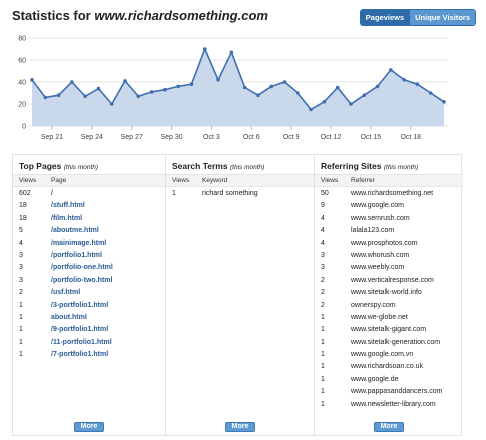 The height and width of the screenshot is (440, 486). Describe the element at coordinates (76, 255) in the screenshot. I see `row-link: /portfolio1.html` at that location.